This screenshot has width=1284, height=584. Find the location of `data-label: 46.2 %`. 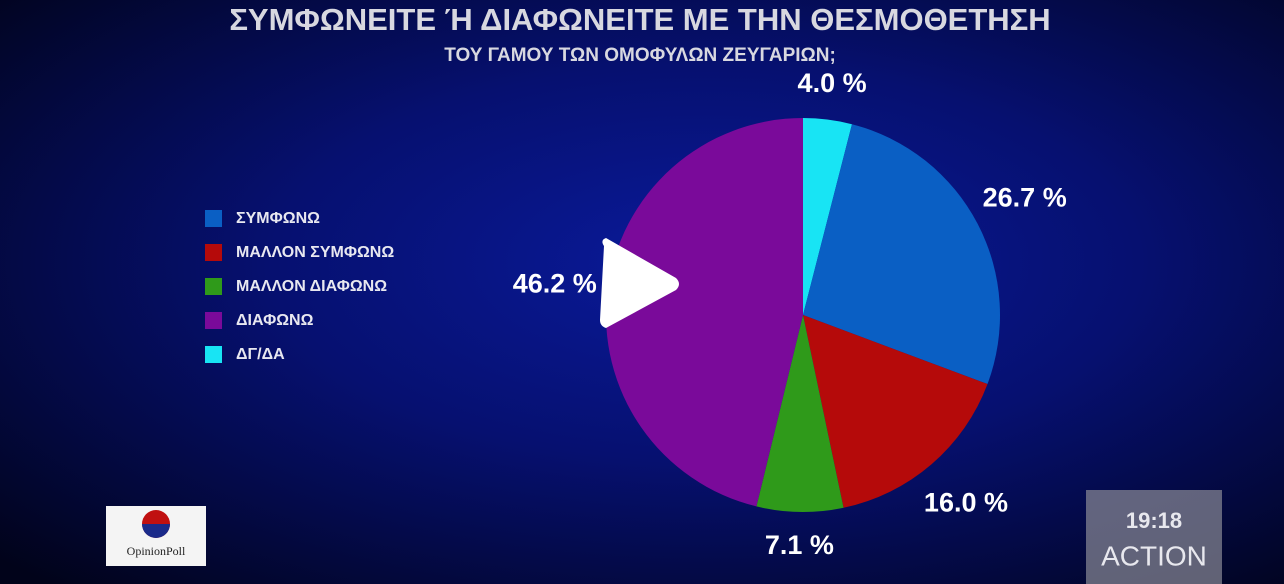

data-label: 46.2 % is located at coordinates (555, 283).